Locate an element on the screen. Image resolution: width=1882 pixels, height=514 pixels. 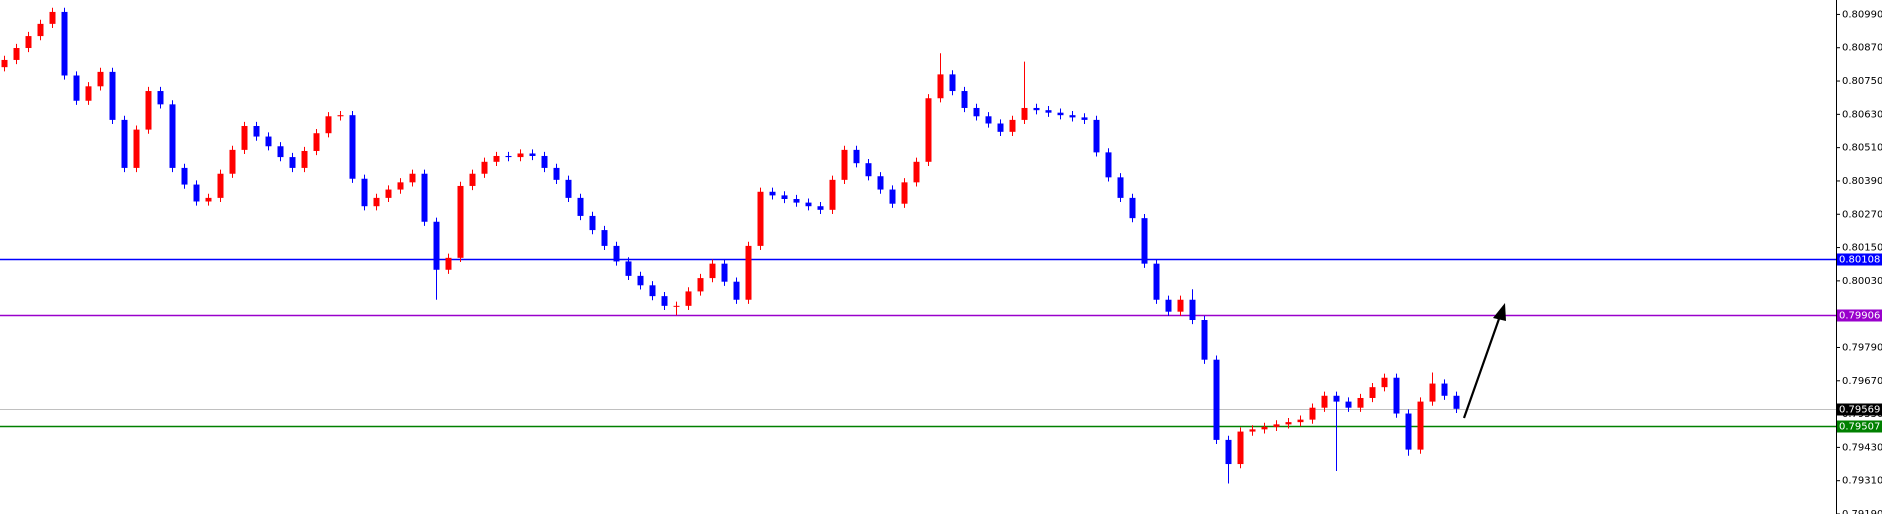
y-tick-label: 0.80870 is located at coordinates (1862, 48).